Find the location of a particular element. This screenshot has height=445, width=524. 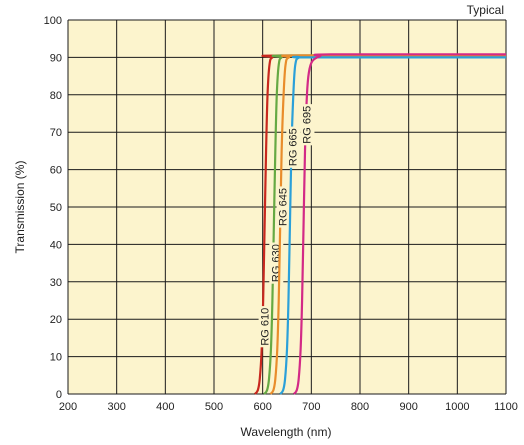

x-tick-label: 200 is located at coordinates (68, 407).